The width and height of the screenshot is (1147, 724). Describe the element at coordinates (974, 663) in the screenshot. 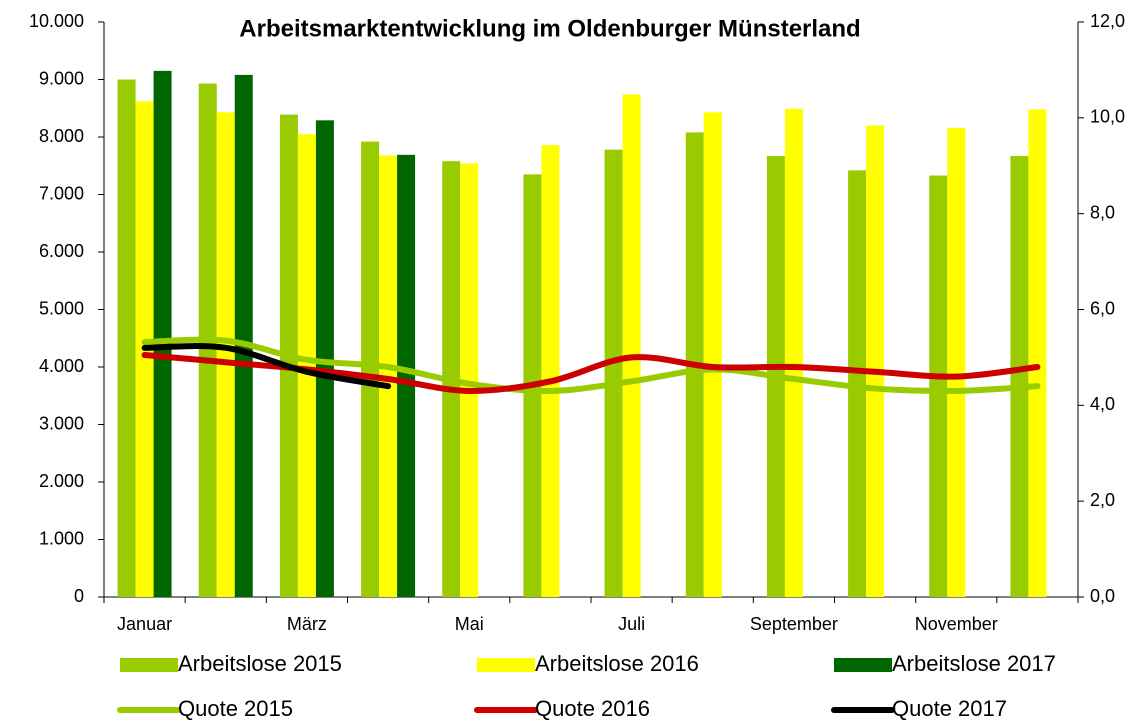

I see `legend-label: Arbeitslose 2017` at that location.